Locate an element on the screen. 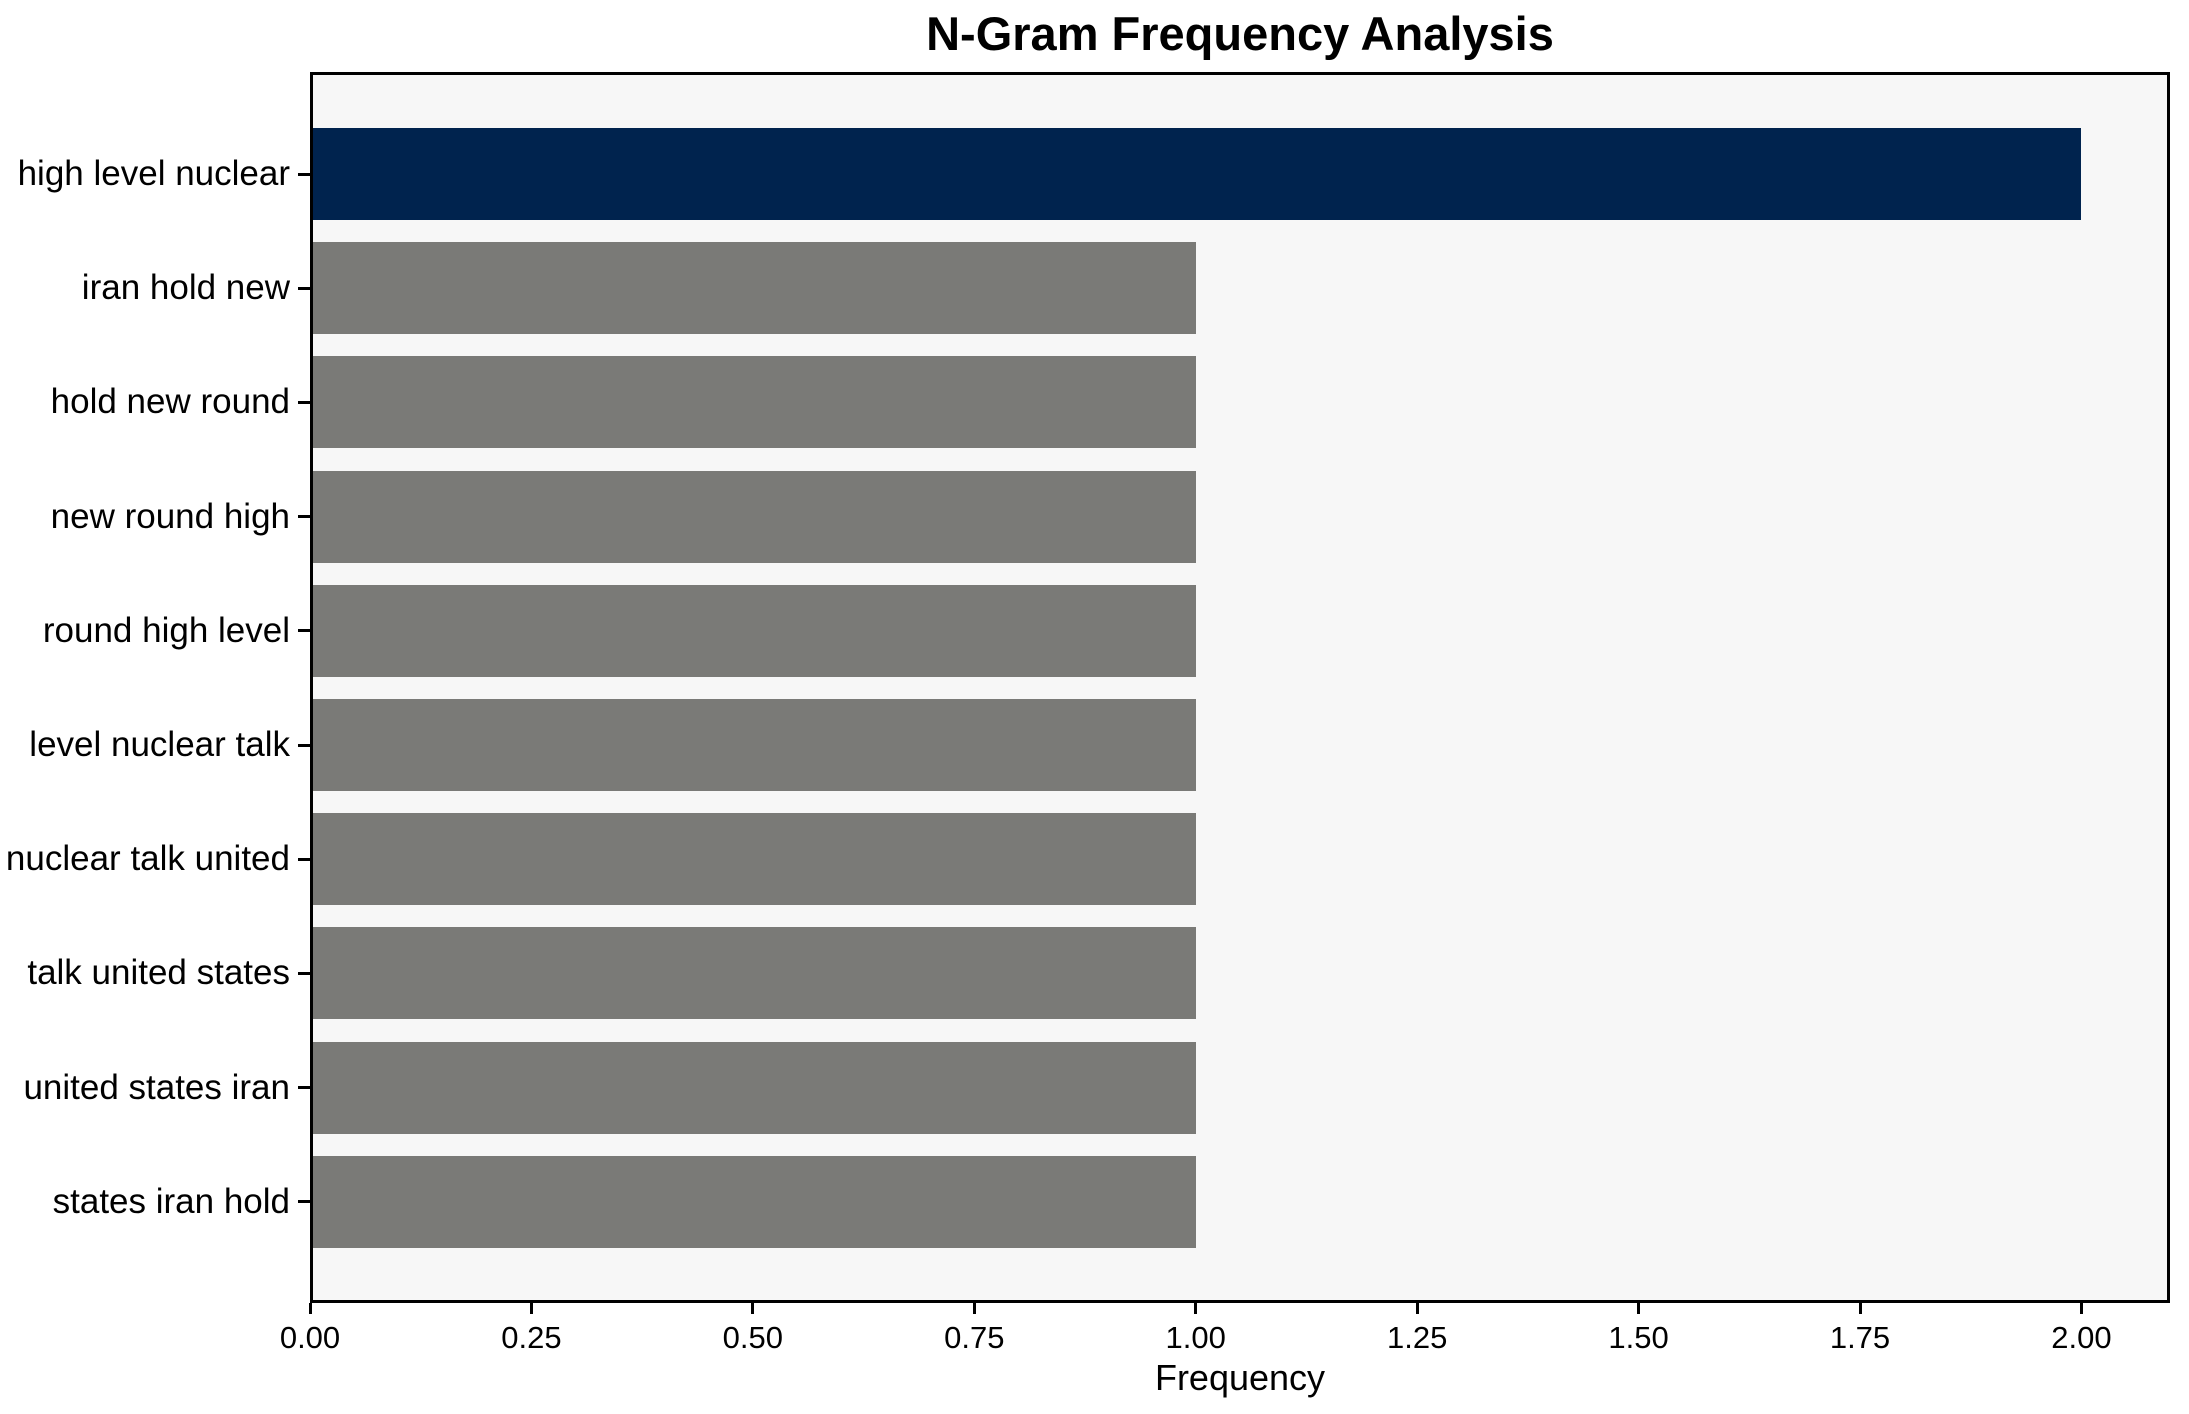 Image resolution: width=2189 pixels, height=1414 pixels. y-tick-label: level nuclear talk is located at coordinates (159, 744).